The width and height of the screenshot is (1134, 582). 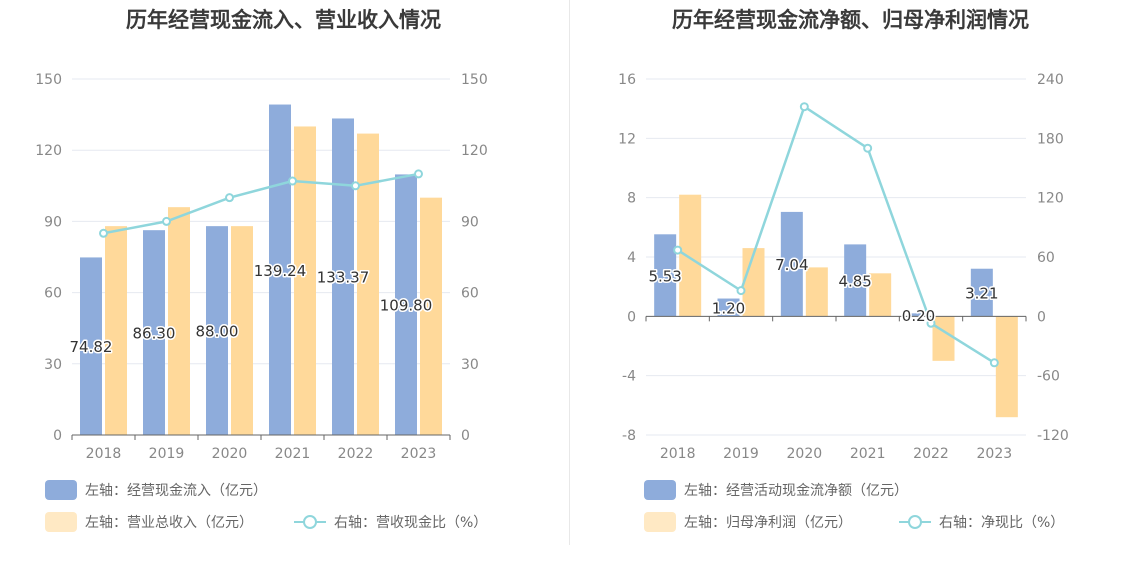 I want to click on y-left-tick-label: -4, so click(x=629, y=377).